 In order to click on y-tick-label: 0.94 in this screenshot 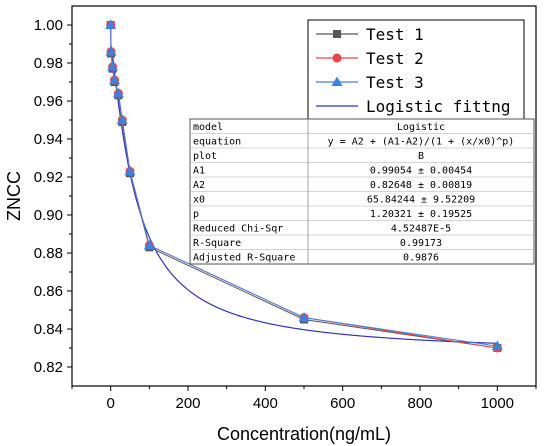, I will do `click(48, 139)`.